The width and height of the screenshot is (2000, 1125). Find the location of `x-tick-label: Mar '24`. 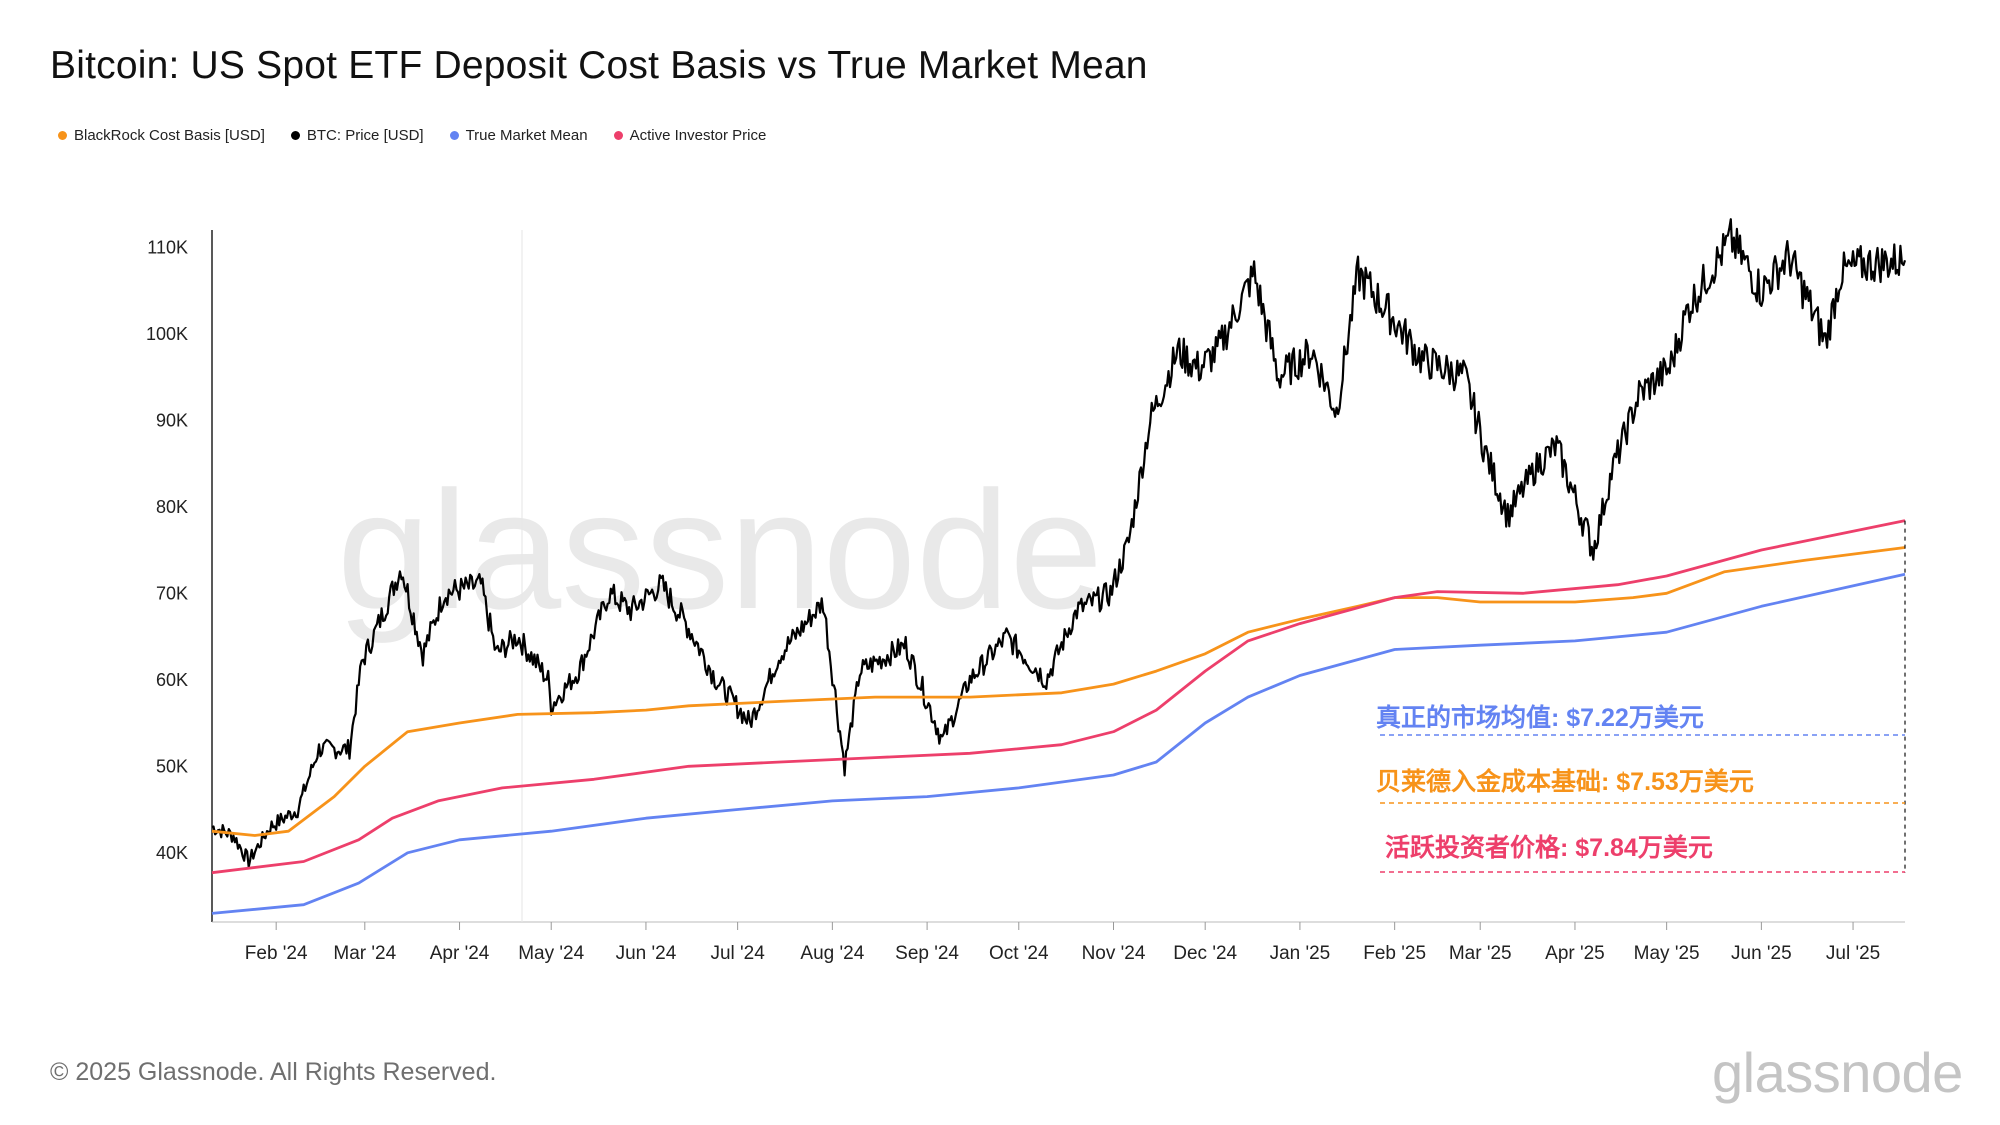

x-tick-label: Mar '24 is located at coordinates (364, 953).